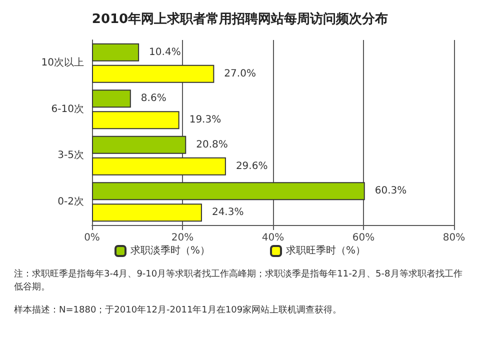 The height and width of the screenshot is (350, 480). I want to click on legend-label: 求职淡季时（%）, so click(170, 250).